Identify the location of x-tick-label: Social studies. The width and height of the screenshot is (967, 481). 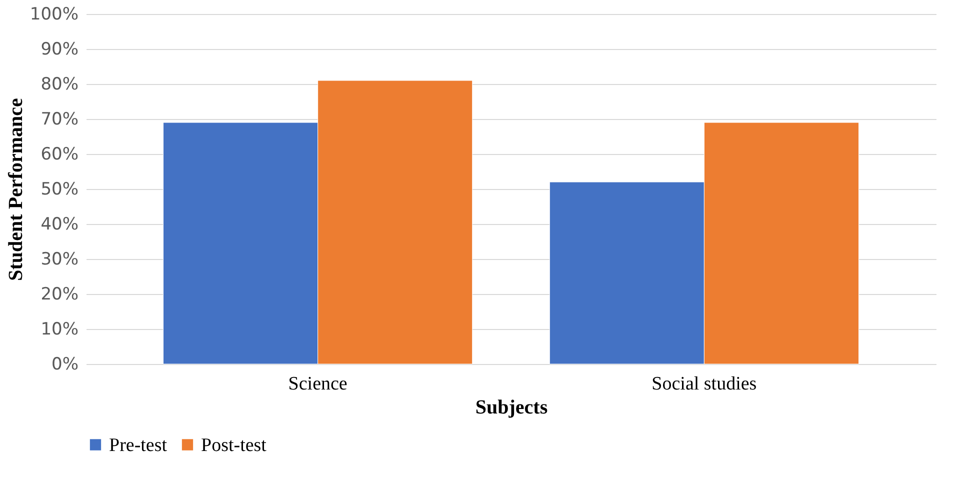
(704, 384).